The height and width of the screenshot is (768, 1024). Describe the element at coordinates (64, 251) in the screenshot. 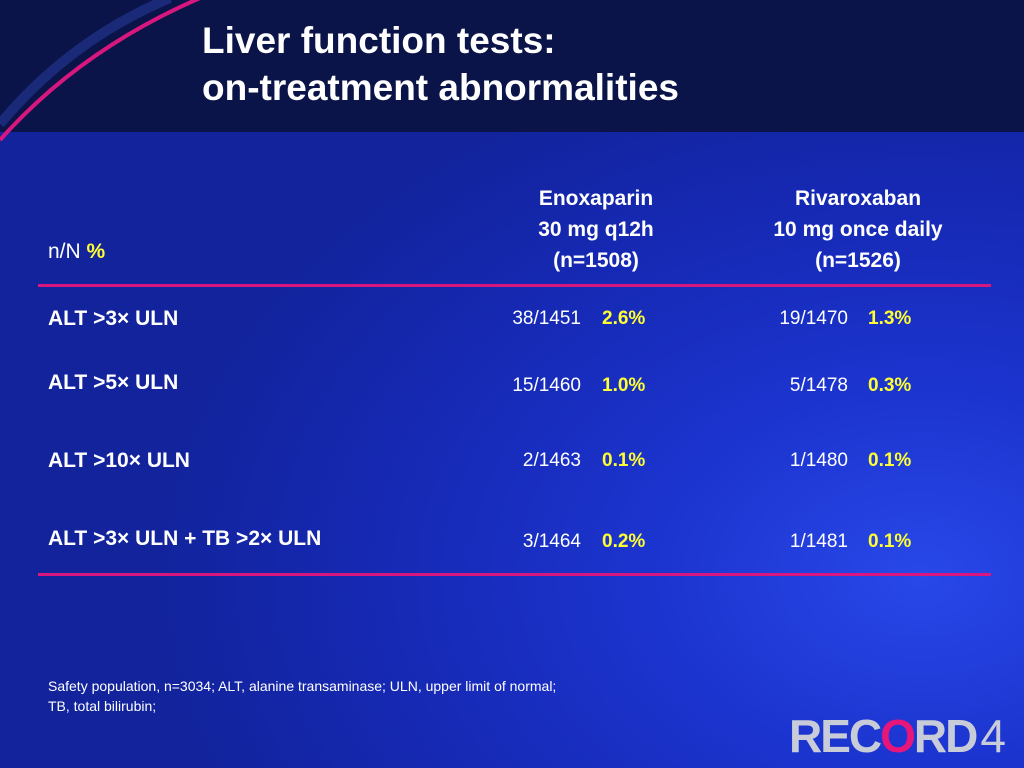

I see `nn-label-text: n/N` at that location.